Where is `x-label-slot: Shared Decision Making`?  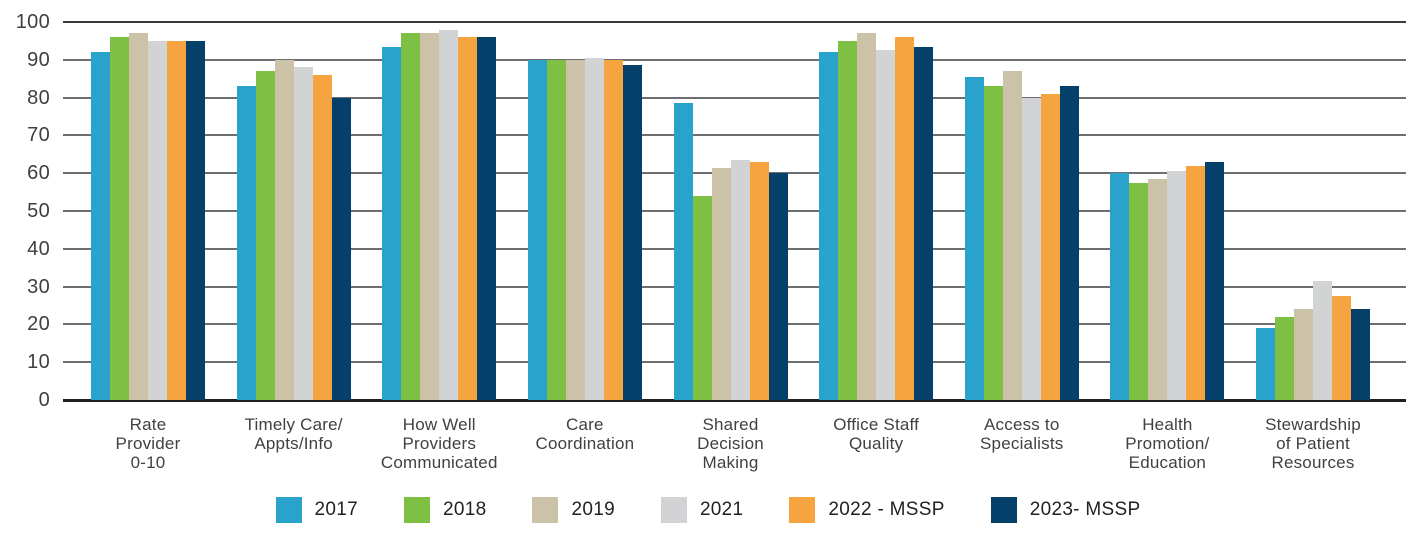
x-label-slot: Shared Decision Making is located at coordinates (731, 445).